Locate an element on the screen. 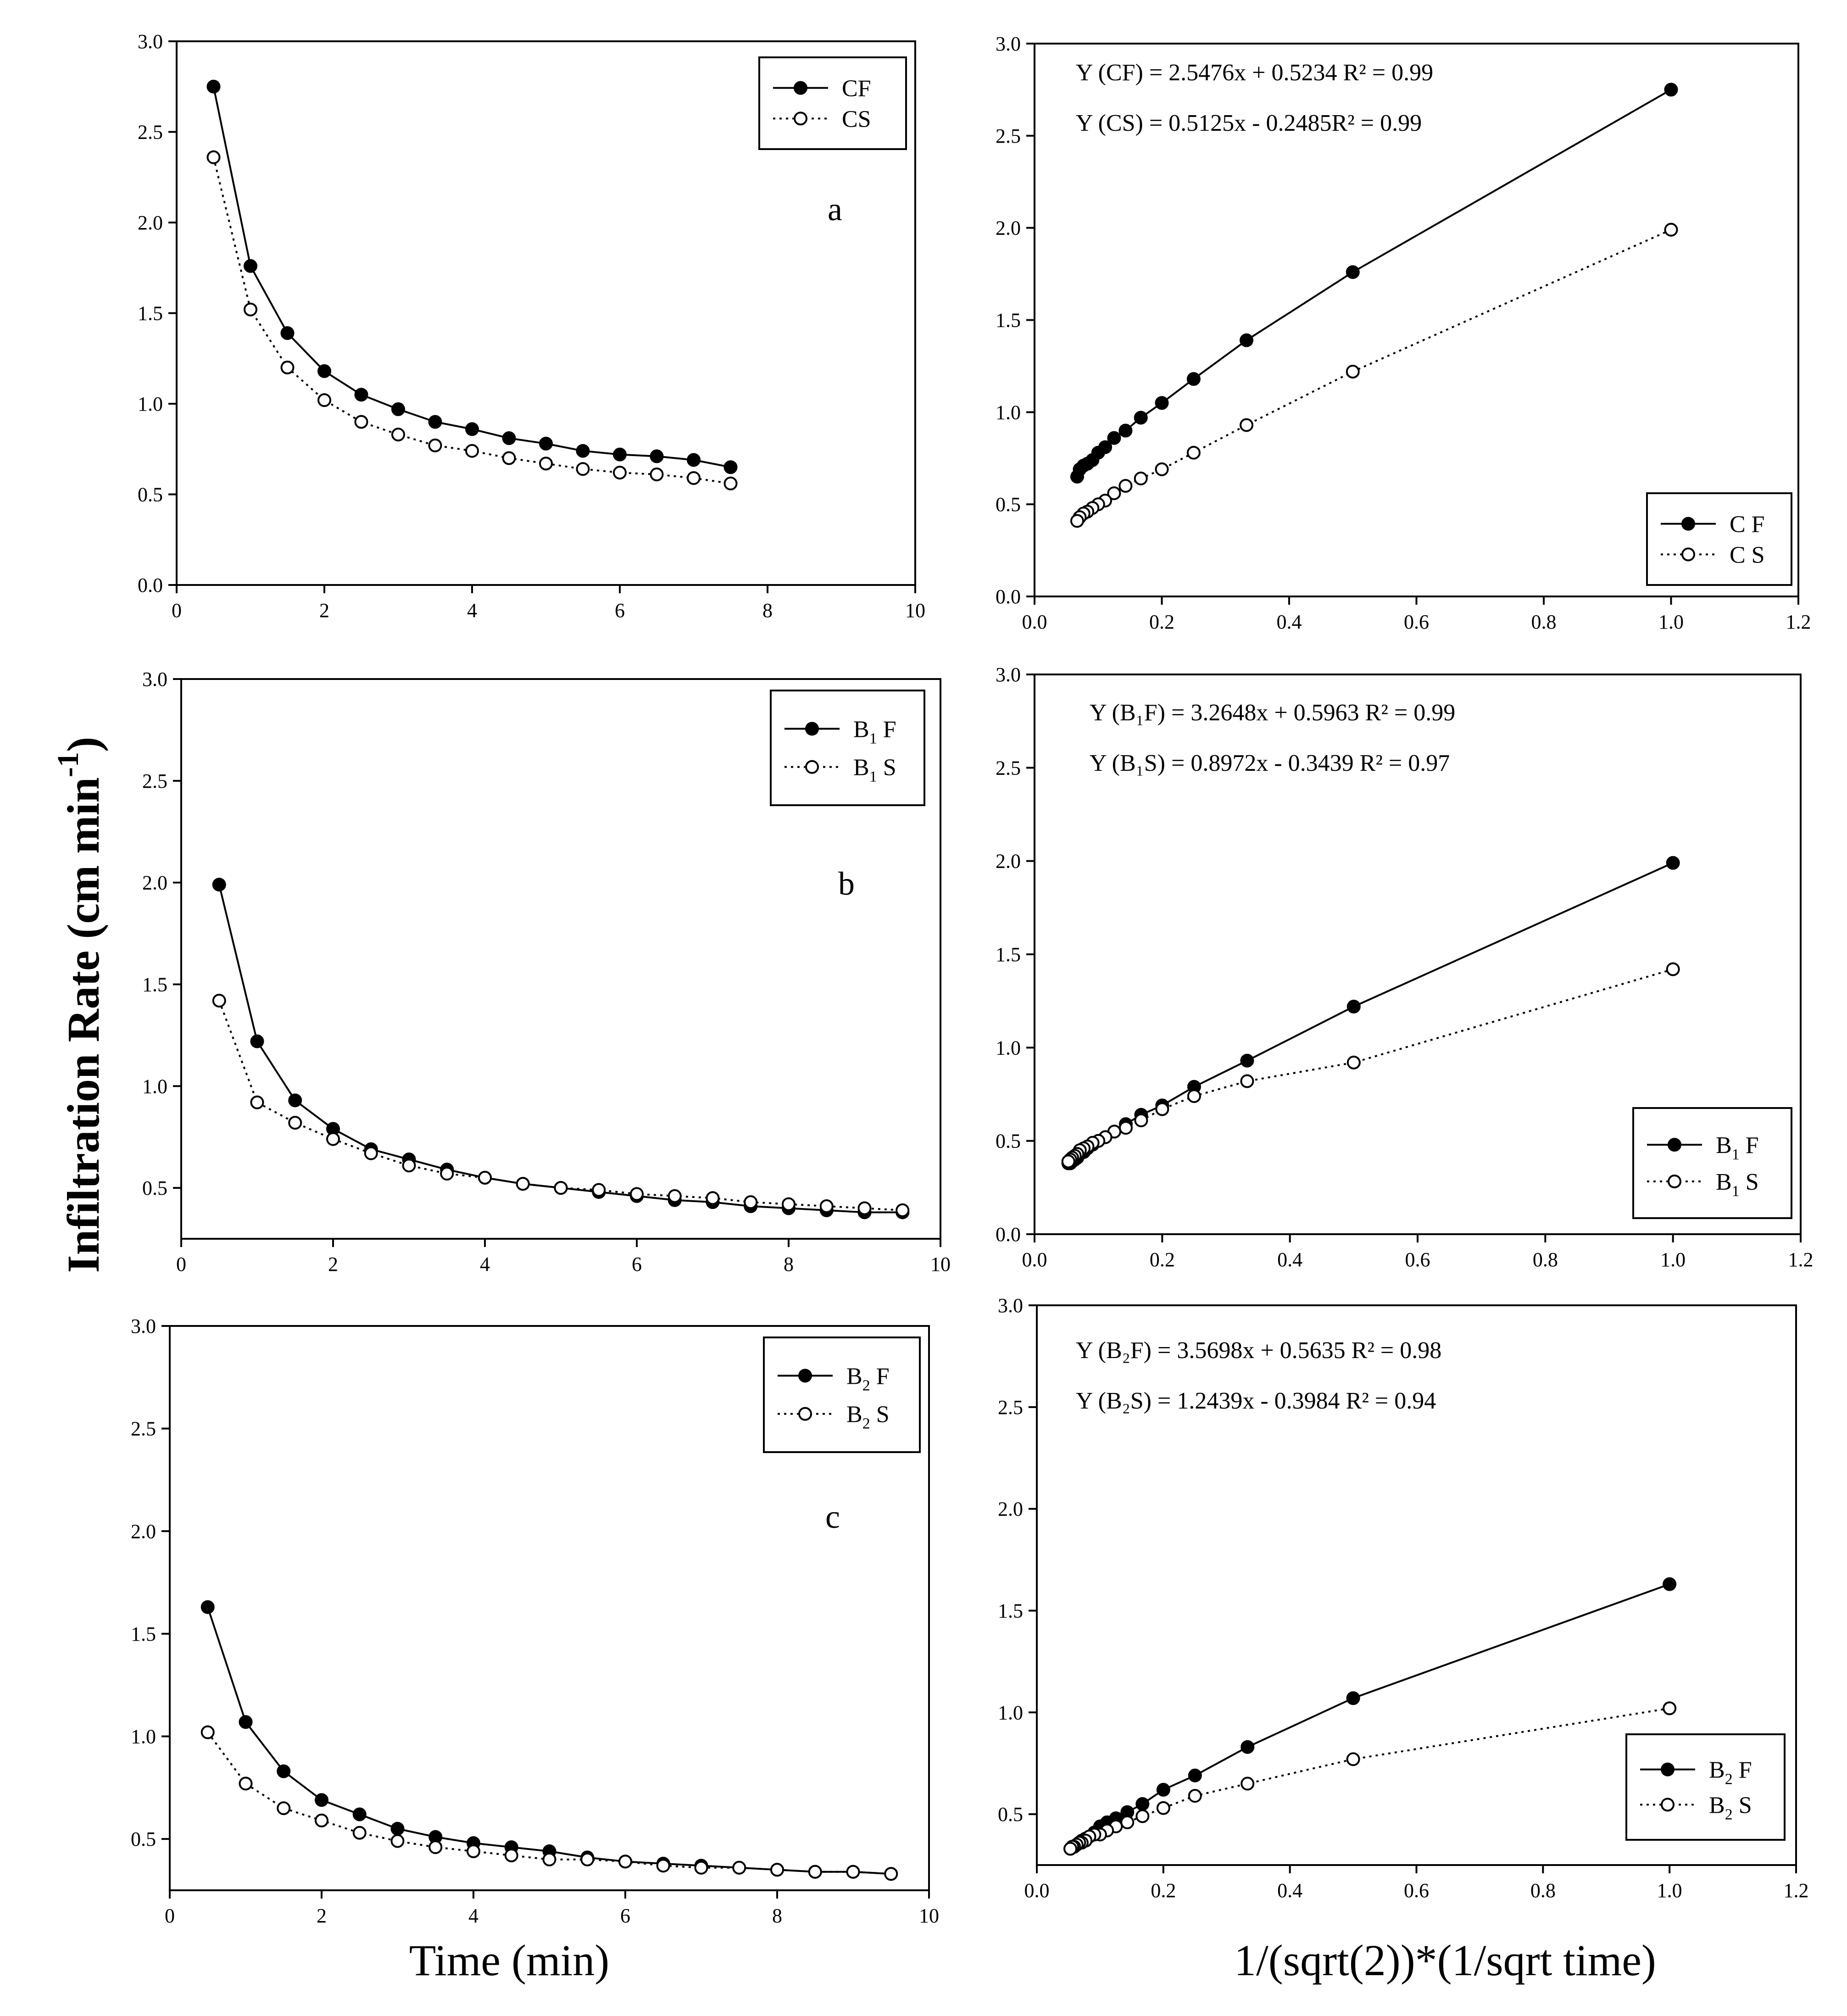 This screenshot has width=1847, height=2016. legend: CF CS is located at coordinates (832, 103).